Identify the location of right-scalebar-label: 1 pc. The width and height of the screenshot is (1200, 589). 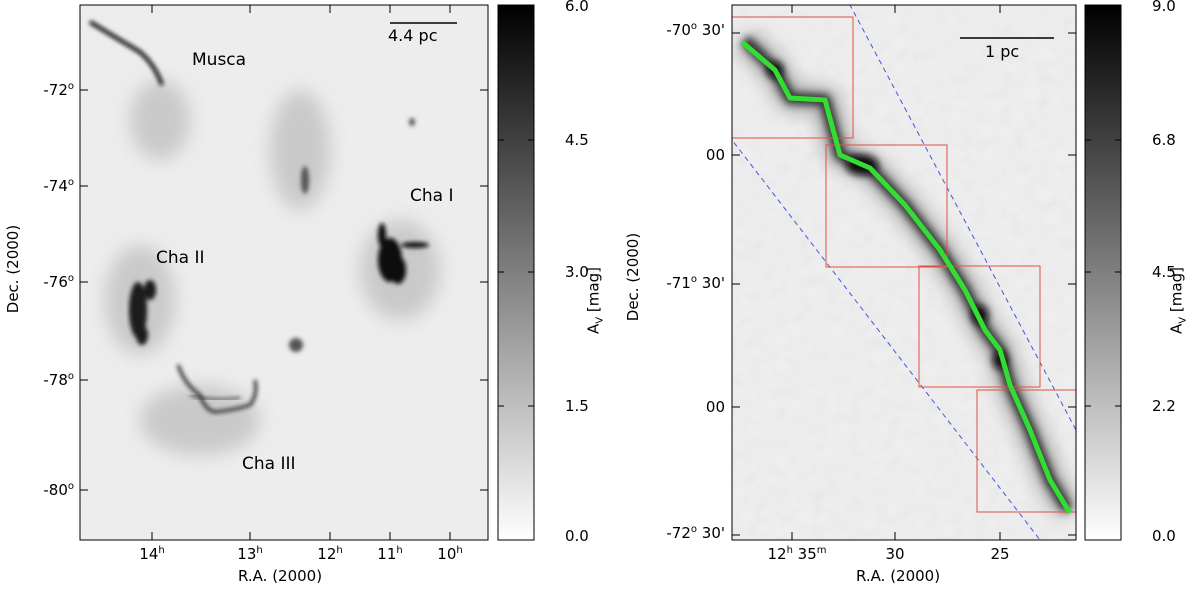
(1002, 51).